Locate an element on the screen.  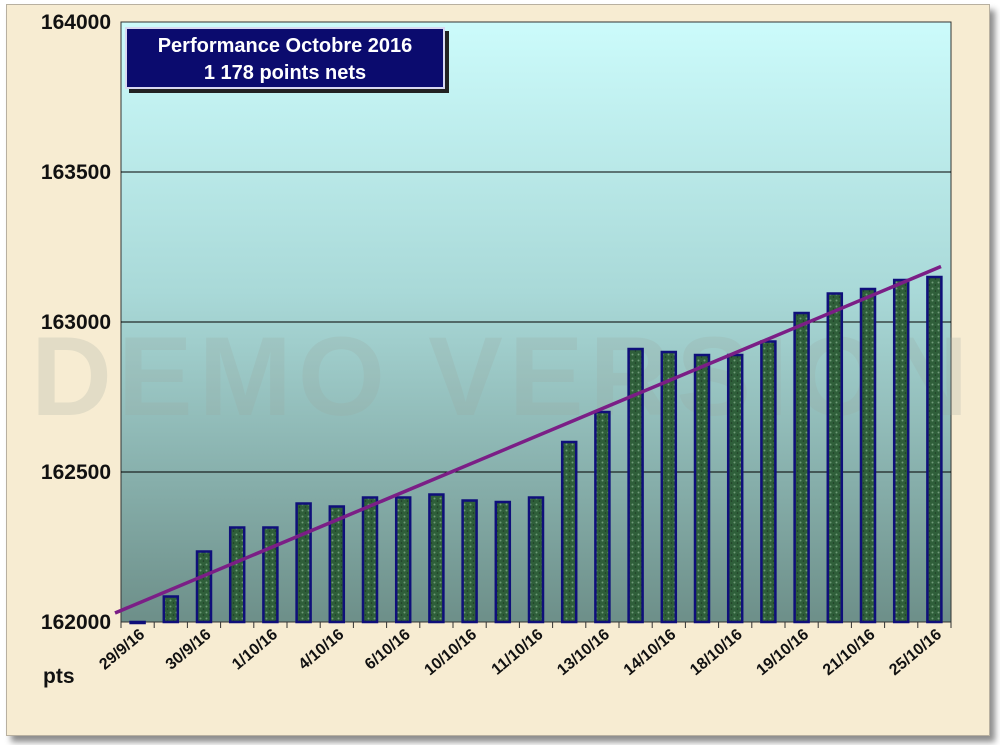
x-tick-label: 18/10/16 is located at coordinates (716, 652).